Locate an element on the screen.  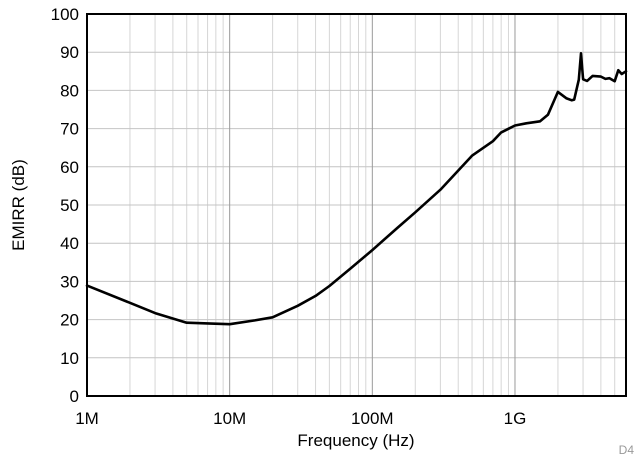
y-axis-tick-labels: 0 10 20 30 40 50 60 70 80 90 100 is located at coordinates (65, 205).